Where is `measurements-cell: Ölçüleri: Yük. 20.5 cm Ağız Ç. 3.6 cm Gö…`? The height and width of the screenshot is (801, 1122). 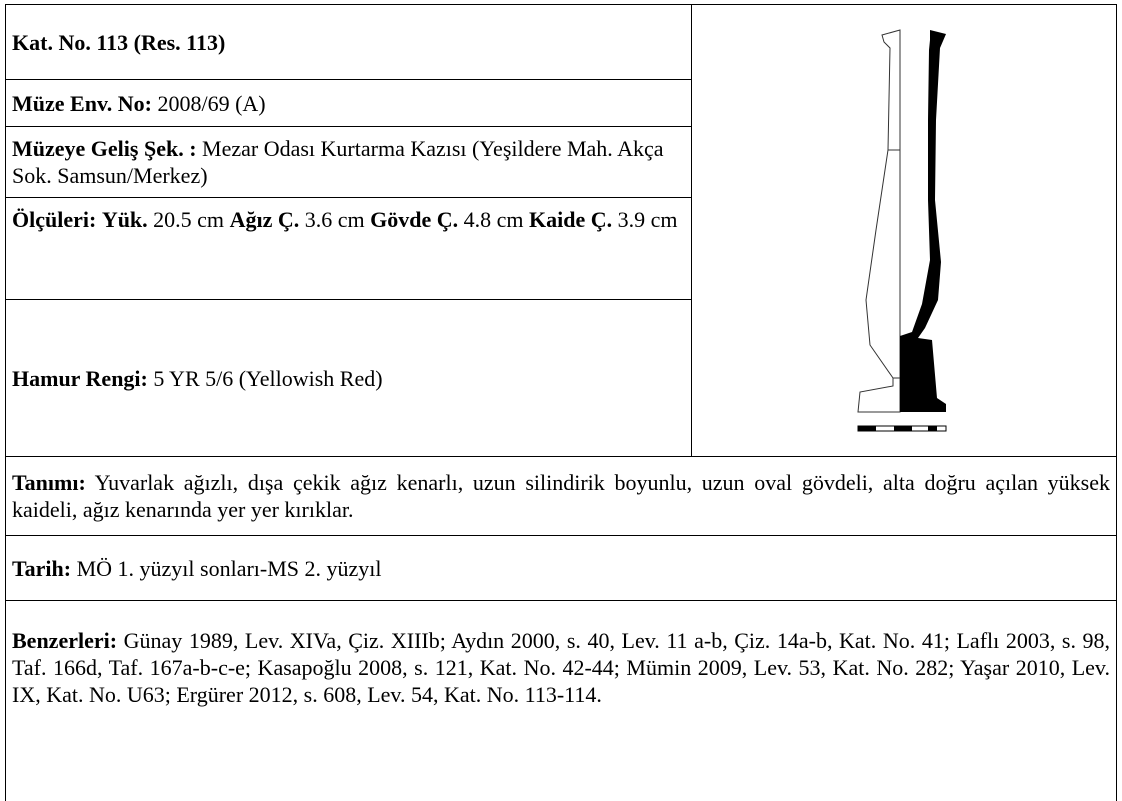 measurements-cell: Ölçüleri: Yük. 20.5 cm Ağız Ç. 3.6 cm Gö… is located at coordinates (348, 248).